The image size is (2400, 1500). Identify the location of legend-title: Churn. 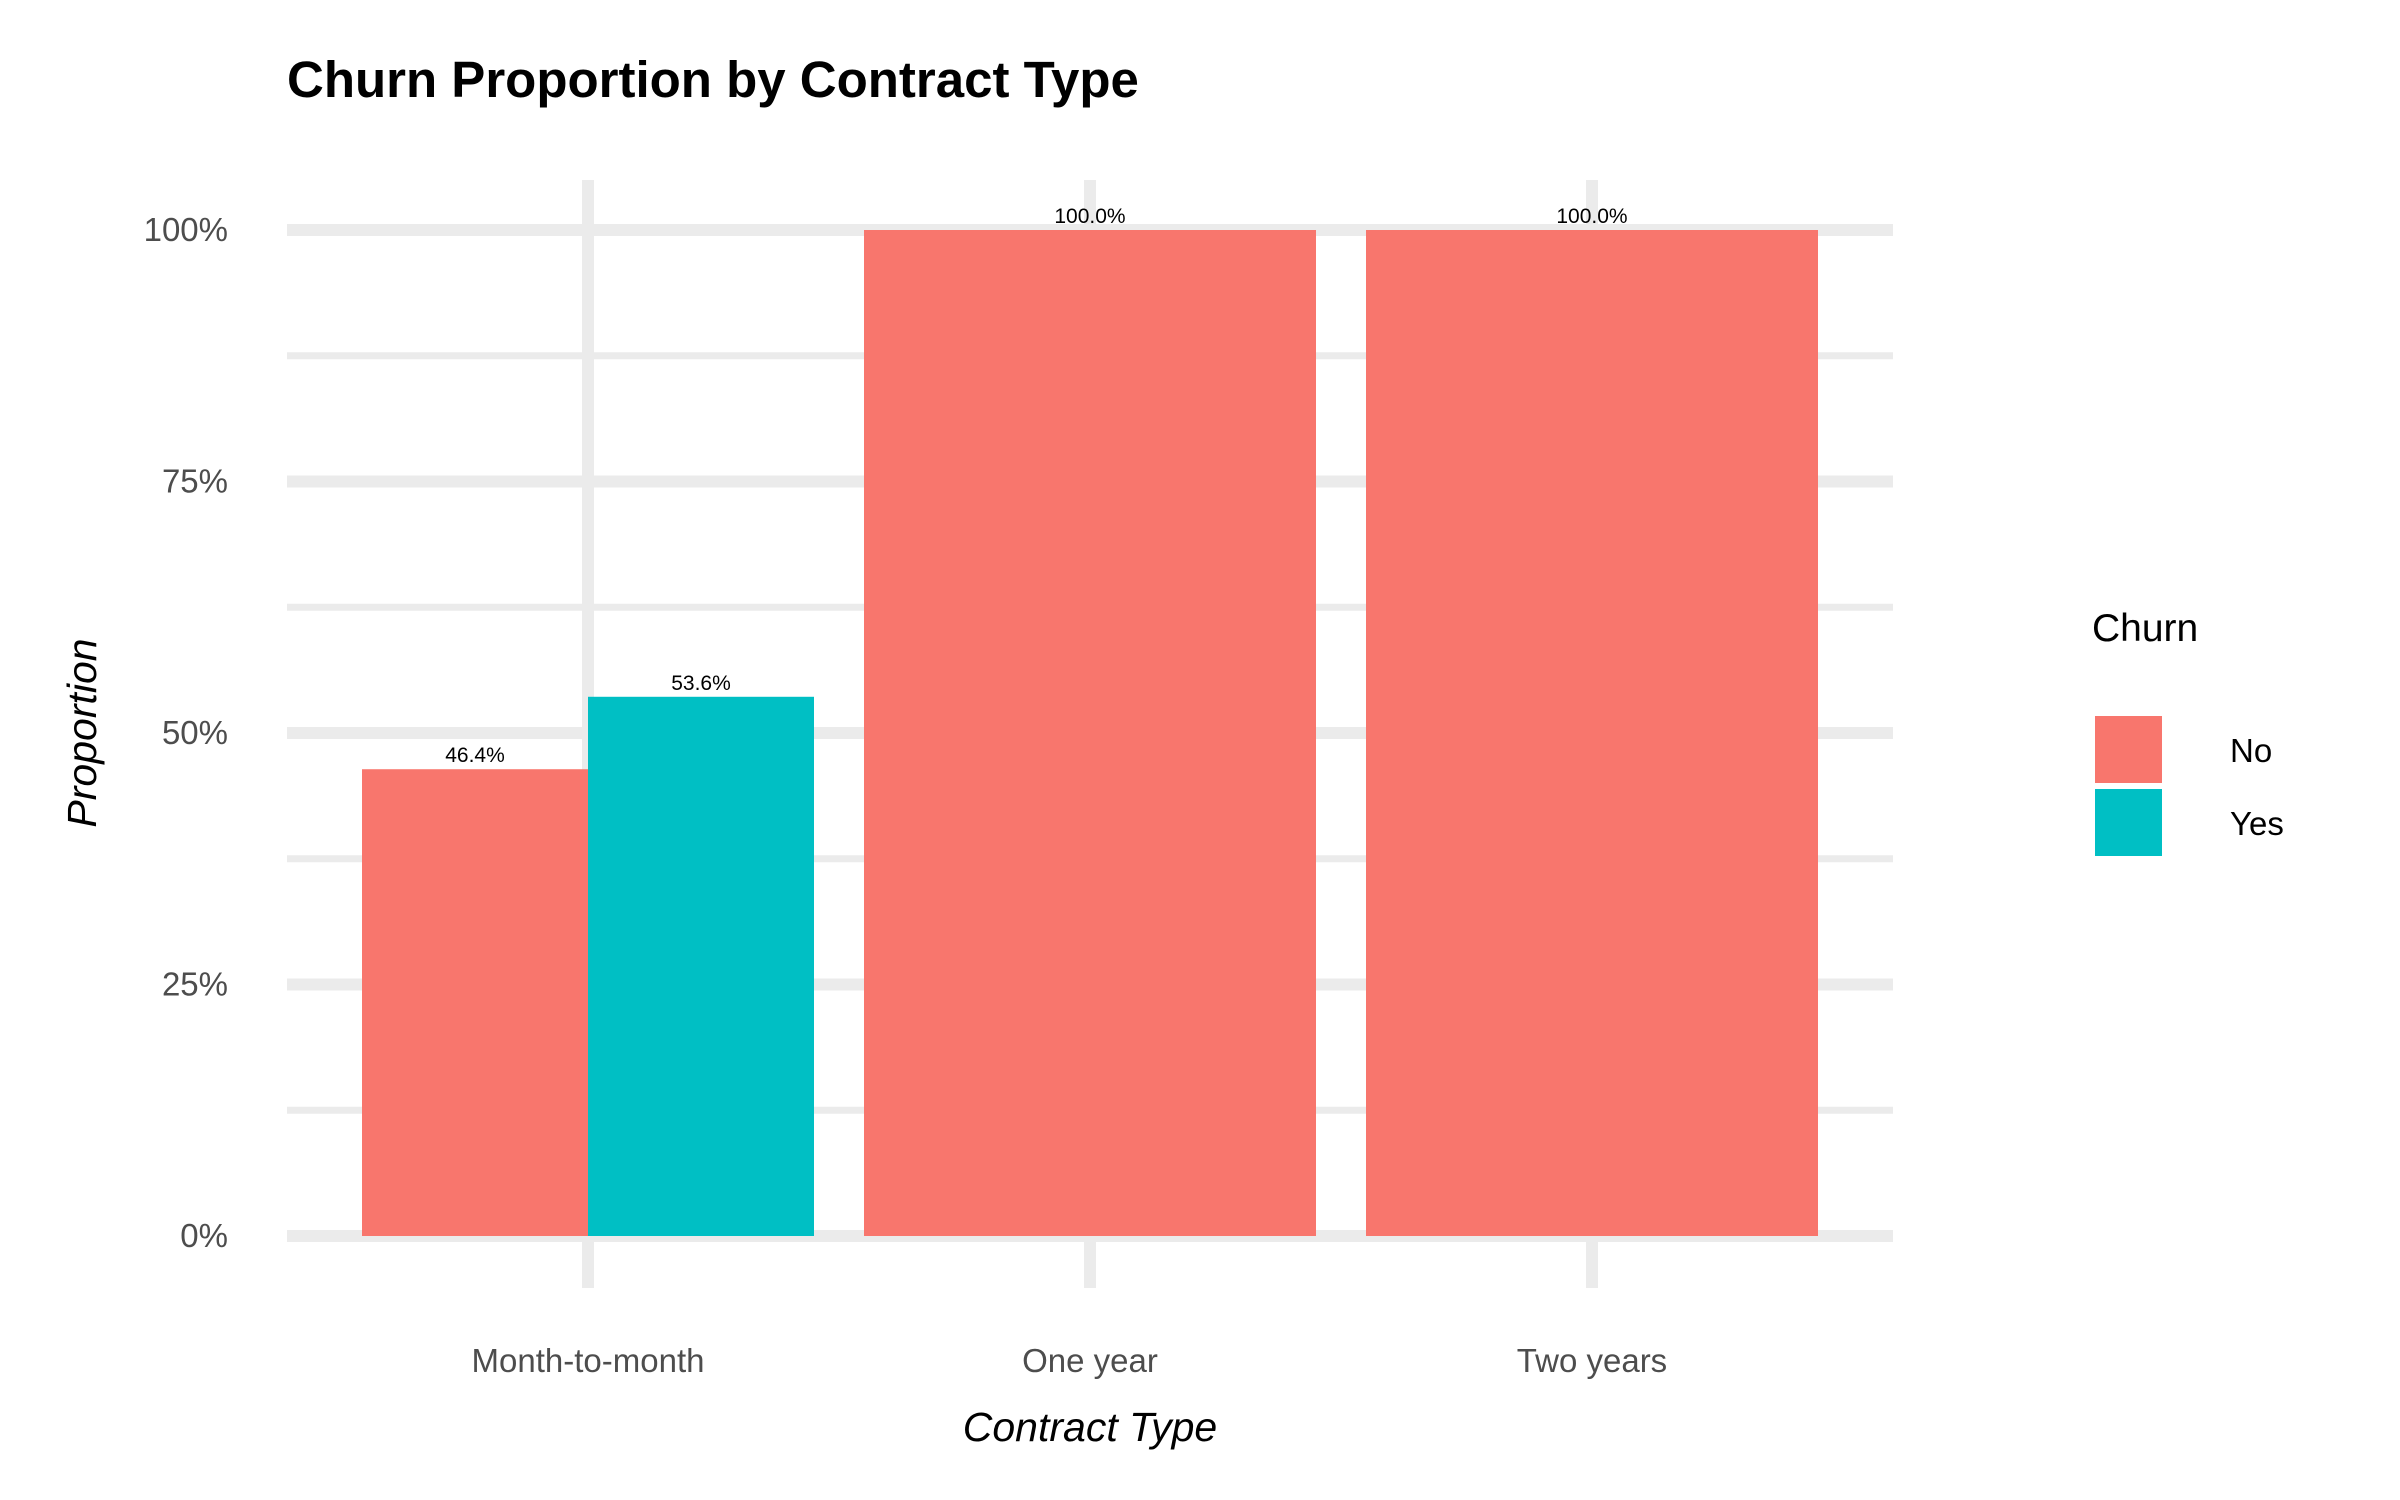
(2145, 628).